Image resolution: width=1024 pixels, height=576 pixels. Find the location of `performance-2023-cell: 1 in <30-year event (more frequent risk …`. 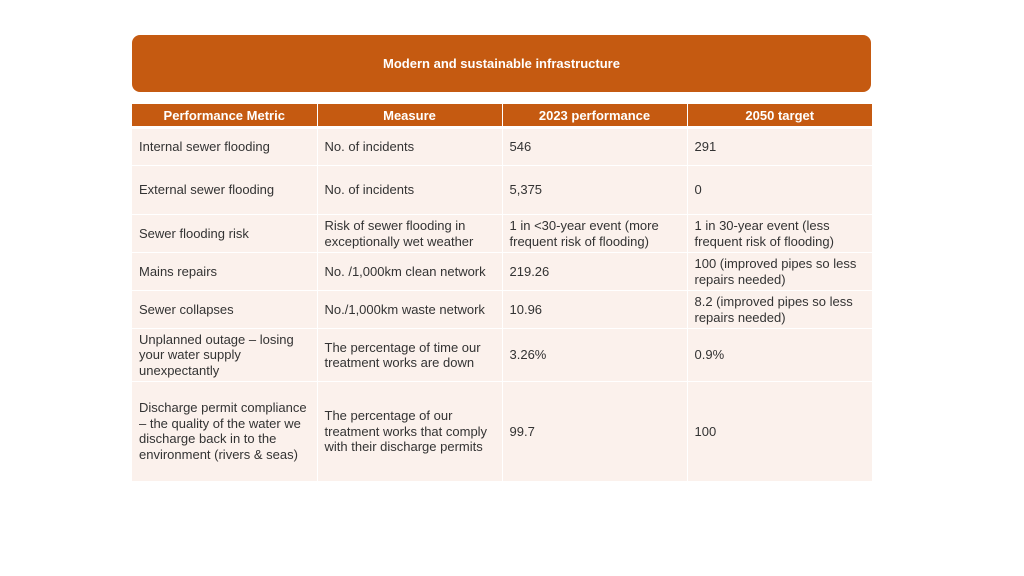

performance-2023-cell: 1 in <30-year event (more frequent risk … is located at coordinates (594, 233).